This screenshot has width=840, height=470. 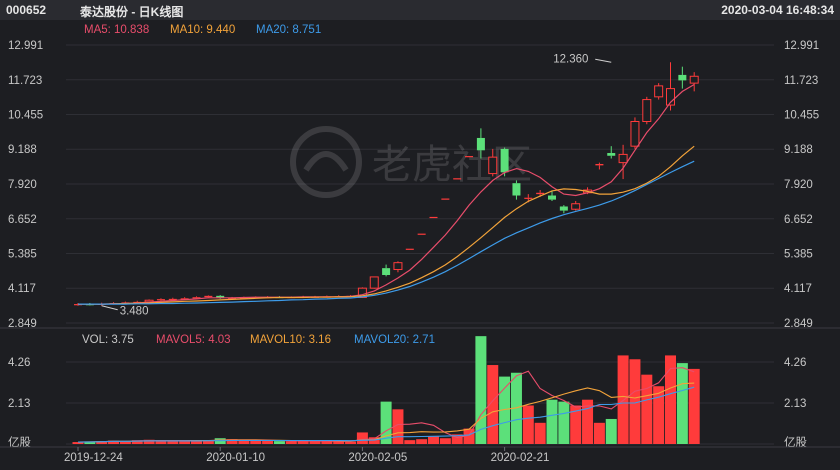 I want to click on price-legend-item: MA10: 9.440, so click(x=202, y=30).